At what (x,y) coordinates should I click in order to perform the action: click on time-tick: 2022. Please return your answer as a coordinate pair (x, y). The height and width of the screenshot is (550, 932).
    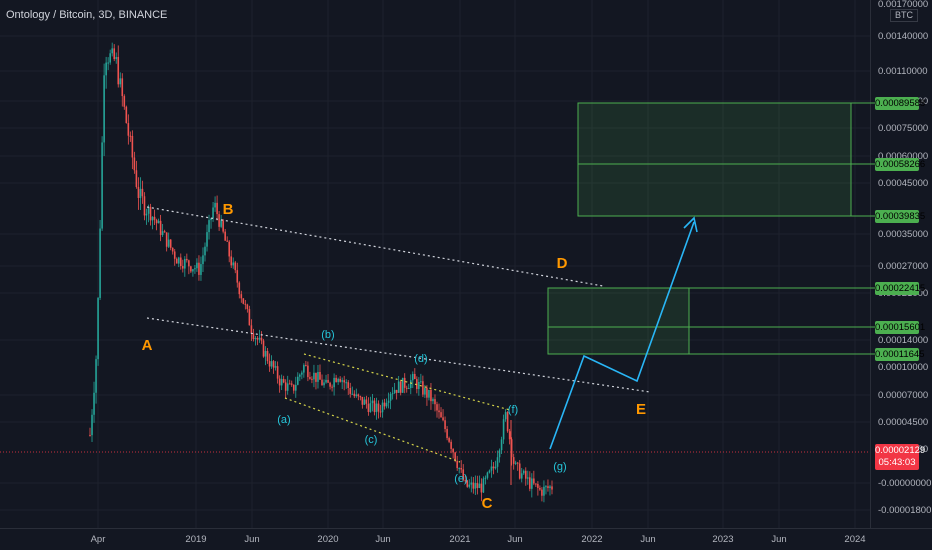
    Looking at the image, I should click on (591, 539).